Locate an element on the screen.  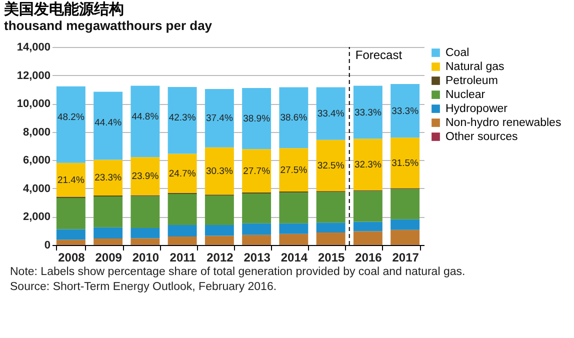
annotation: 27.5% is located at coordinates (294, 170).